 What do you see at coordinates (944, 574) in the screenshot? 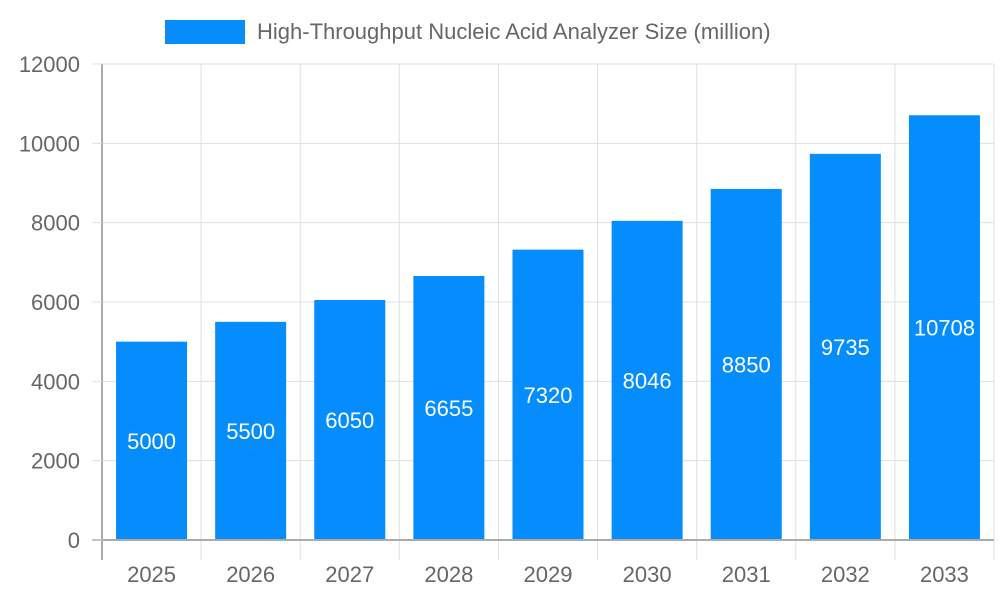
I see `x-tick-label: 2033` at bounding box center [944, 574].